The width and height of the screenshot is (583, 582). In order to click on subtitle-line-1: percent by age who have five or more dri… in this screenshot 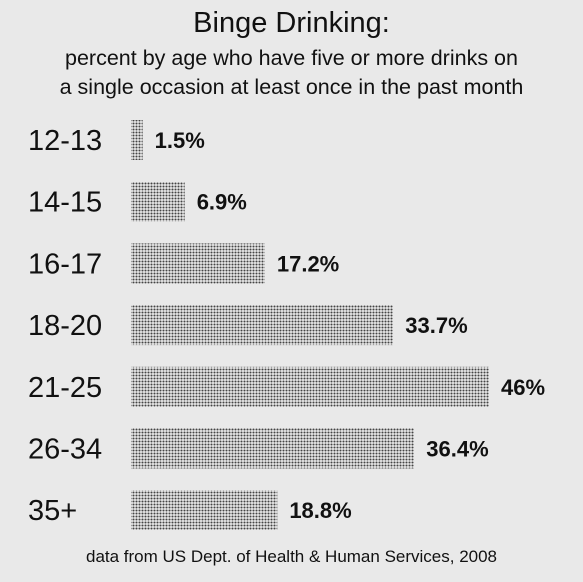, I will do `click(291, 58)`.